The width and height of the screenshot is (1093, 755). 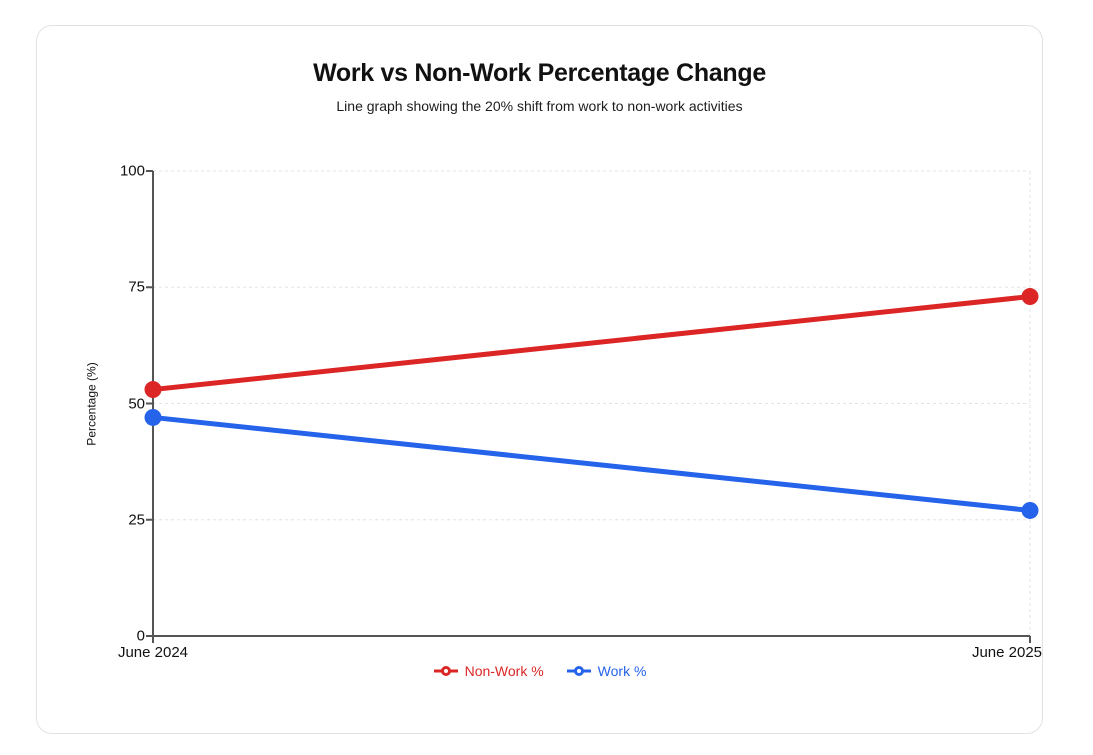 What do you see at coordinates (136, 287) in the screenshot?
I see `y-axis-tick-label: 75` at bounding box center [136, 287].